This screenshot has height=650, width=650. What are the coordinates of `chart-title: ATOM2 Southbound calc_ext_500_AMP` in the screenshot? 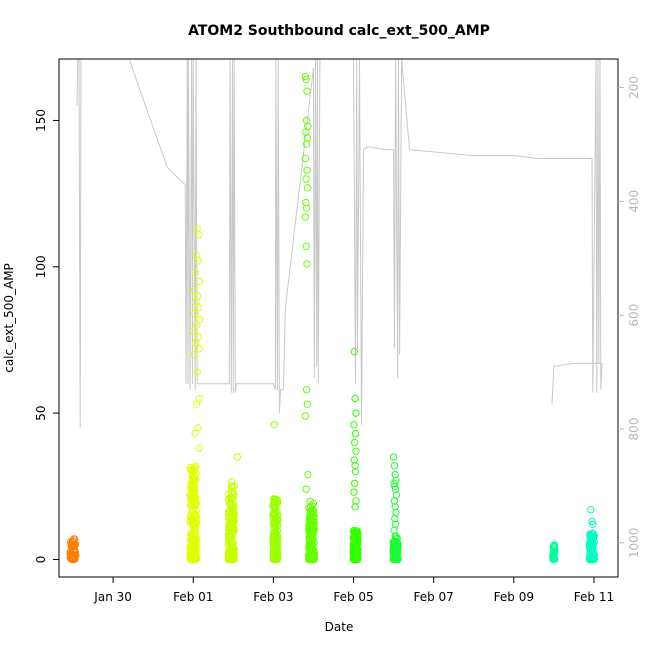 It's located at (339, 31).